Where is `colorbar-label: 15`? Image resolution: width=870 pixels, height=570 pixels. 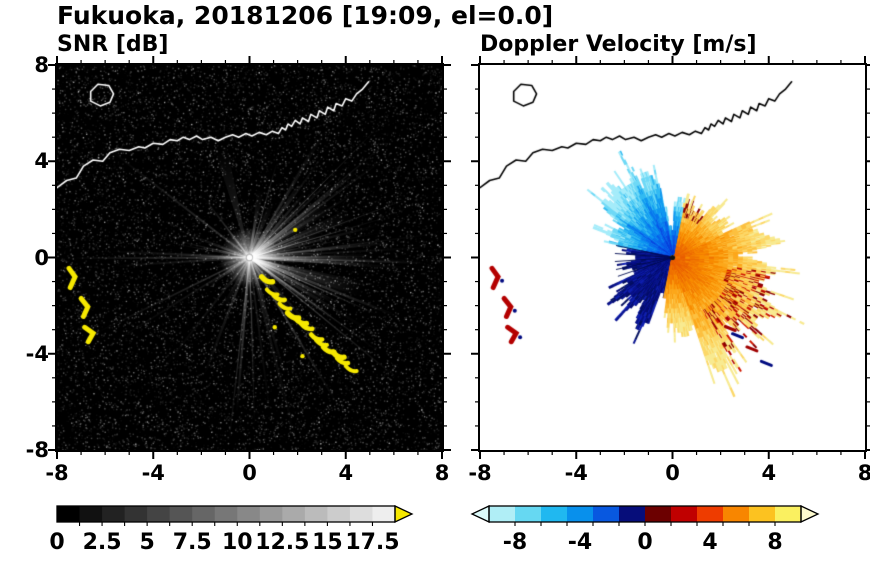 colorbar-label: 15 is located at coordinates (327, 542).